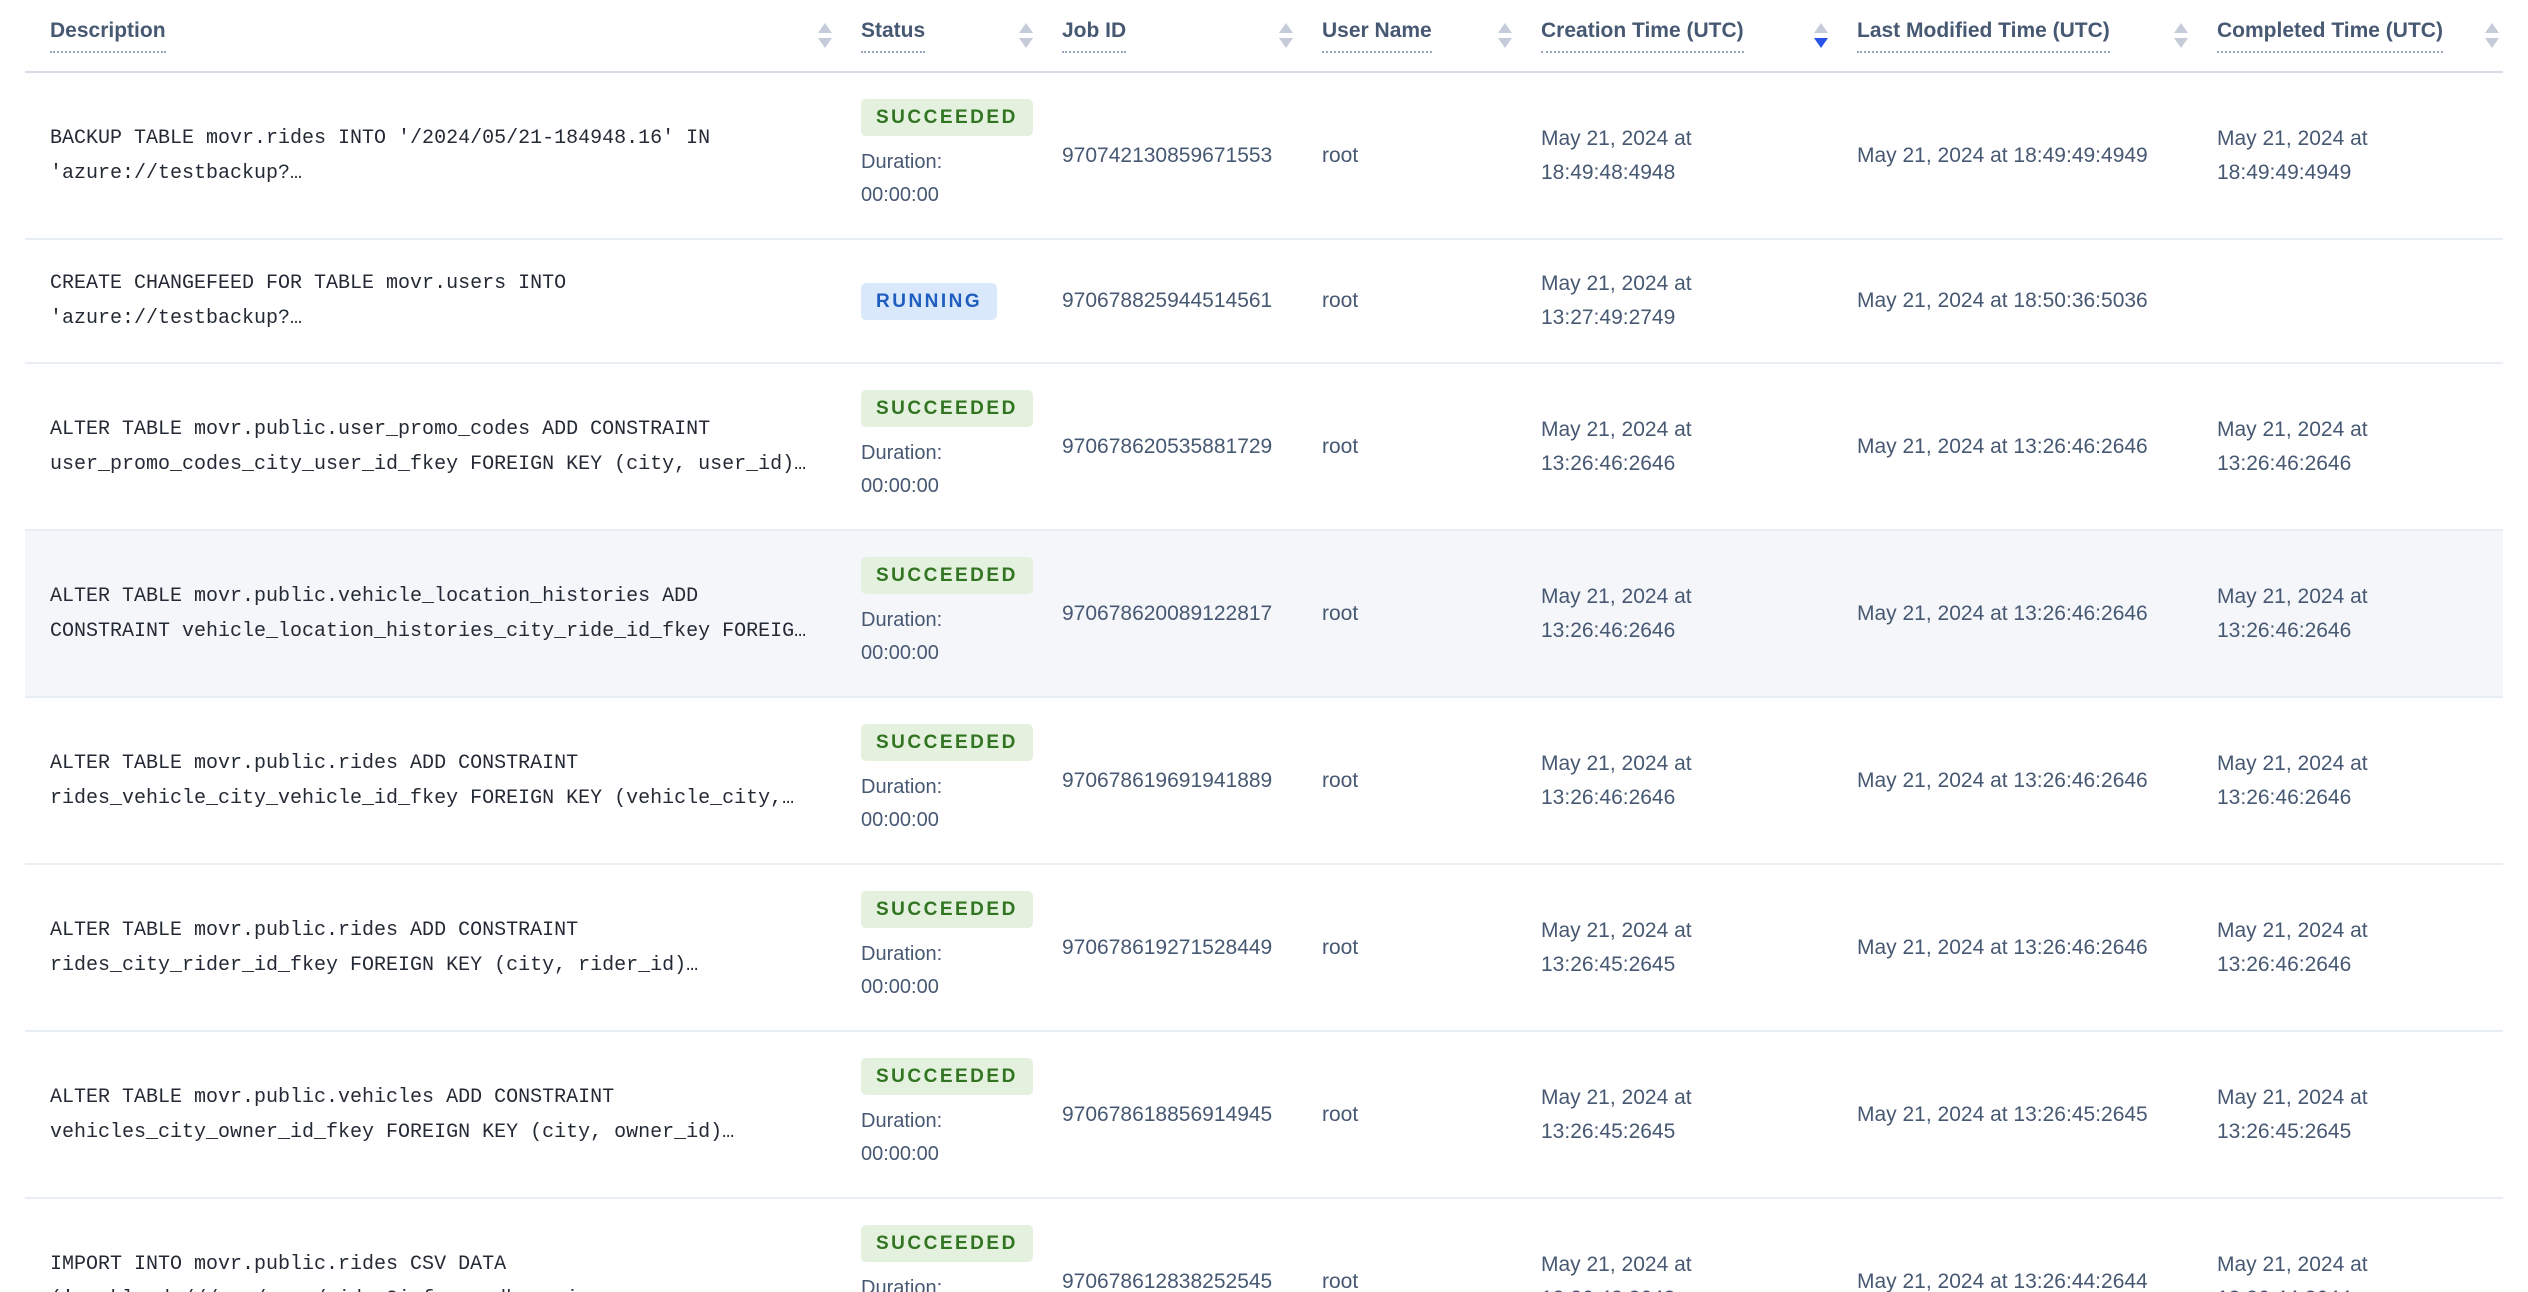  I want to click on job-modified-cell: May 21, 2024 at 13:26:46:2646, so click(2012, 447).